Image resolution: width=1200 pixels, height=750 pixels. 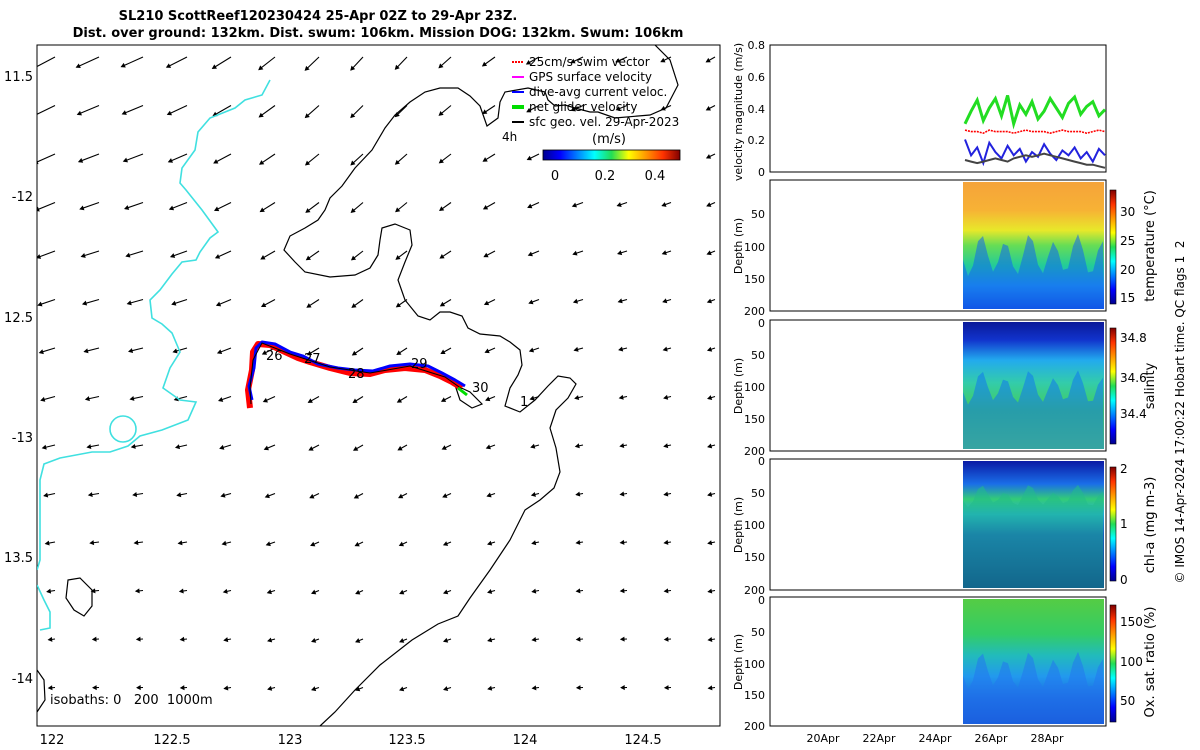 What do you see at coordinates (1035, 160) in the screenshot?
I see `velocity-line-sfc` at bounding box center [1035, 160].